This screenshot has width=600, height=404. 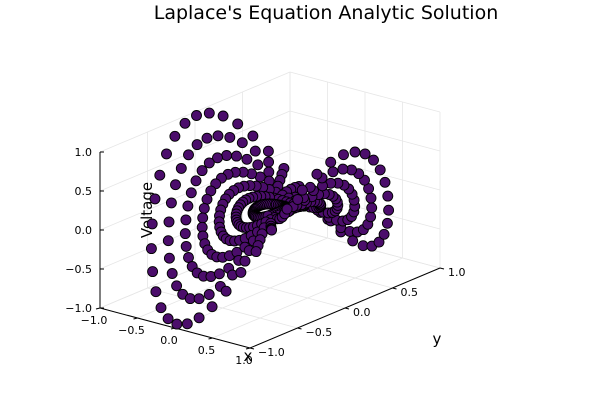 What do you see at coordinates (84, 152) in the screenshot?
I see `z-tick-label: 1.0` at bounding box center [84, 152].